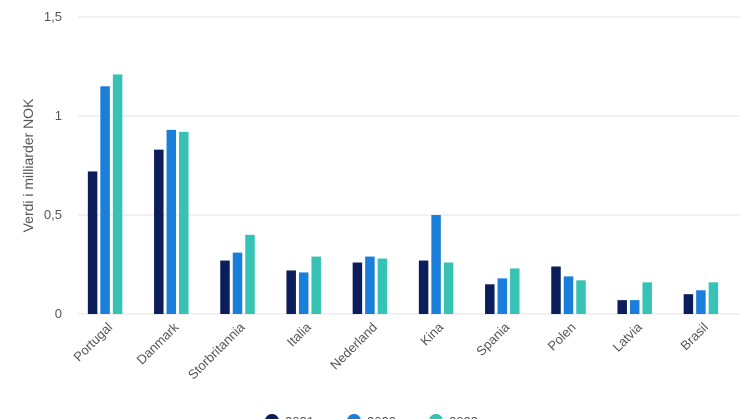 The image size is (746, 419). Describe the element at coordinates (357, 288) in the screenshot. I see `bar-nederland-2021` at that location.